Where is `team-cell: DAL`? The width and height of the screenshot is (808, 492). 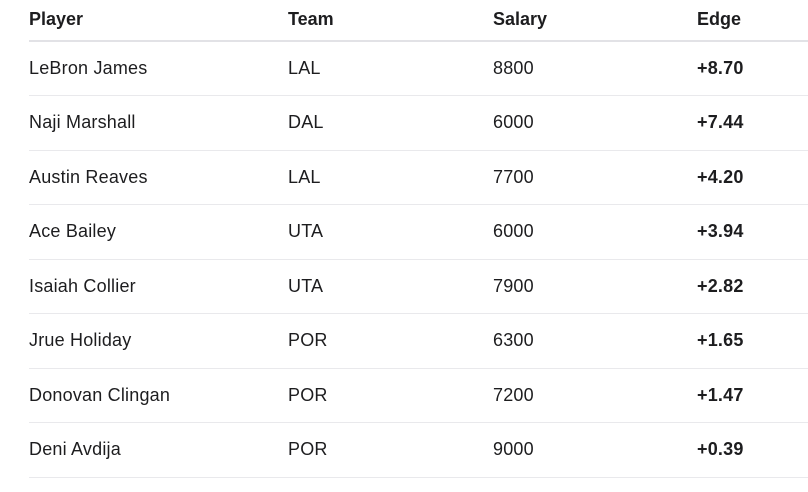 team-cell: DAL is located at coordinates (390, 123).